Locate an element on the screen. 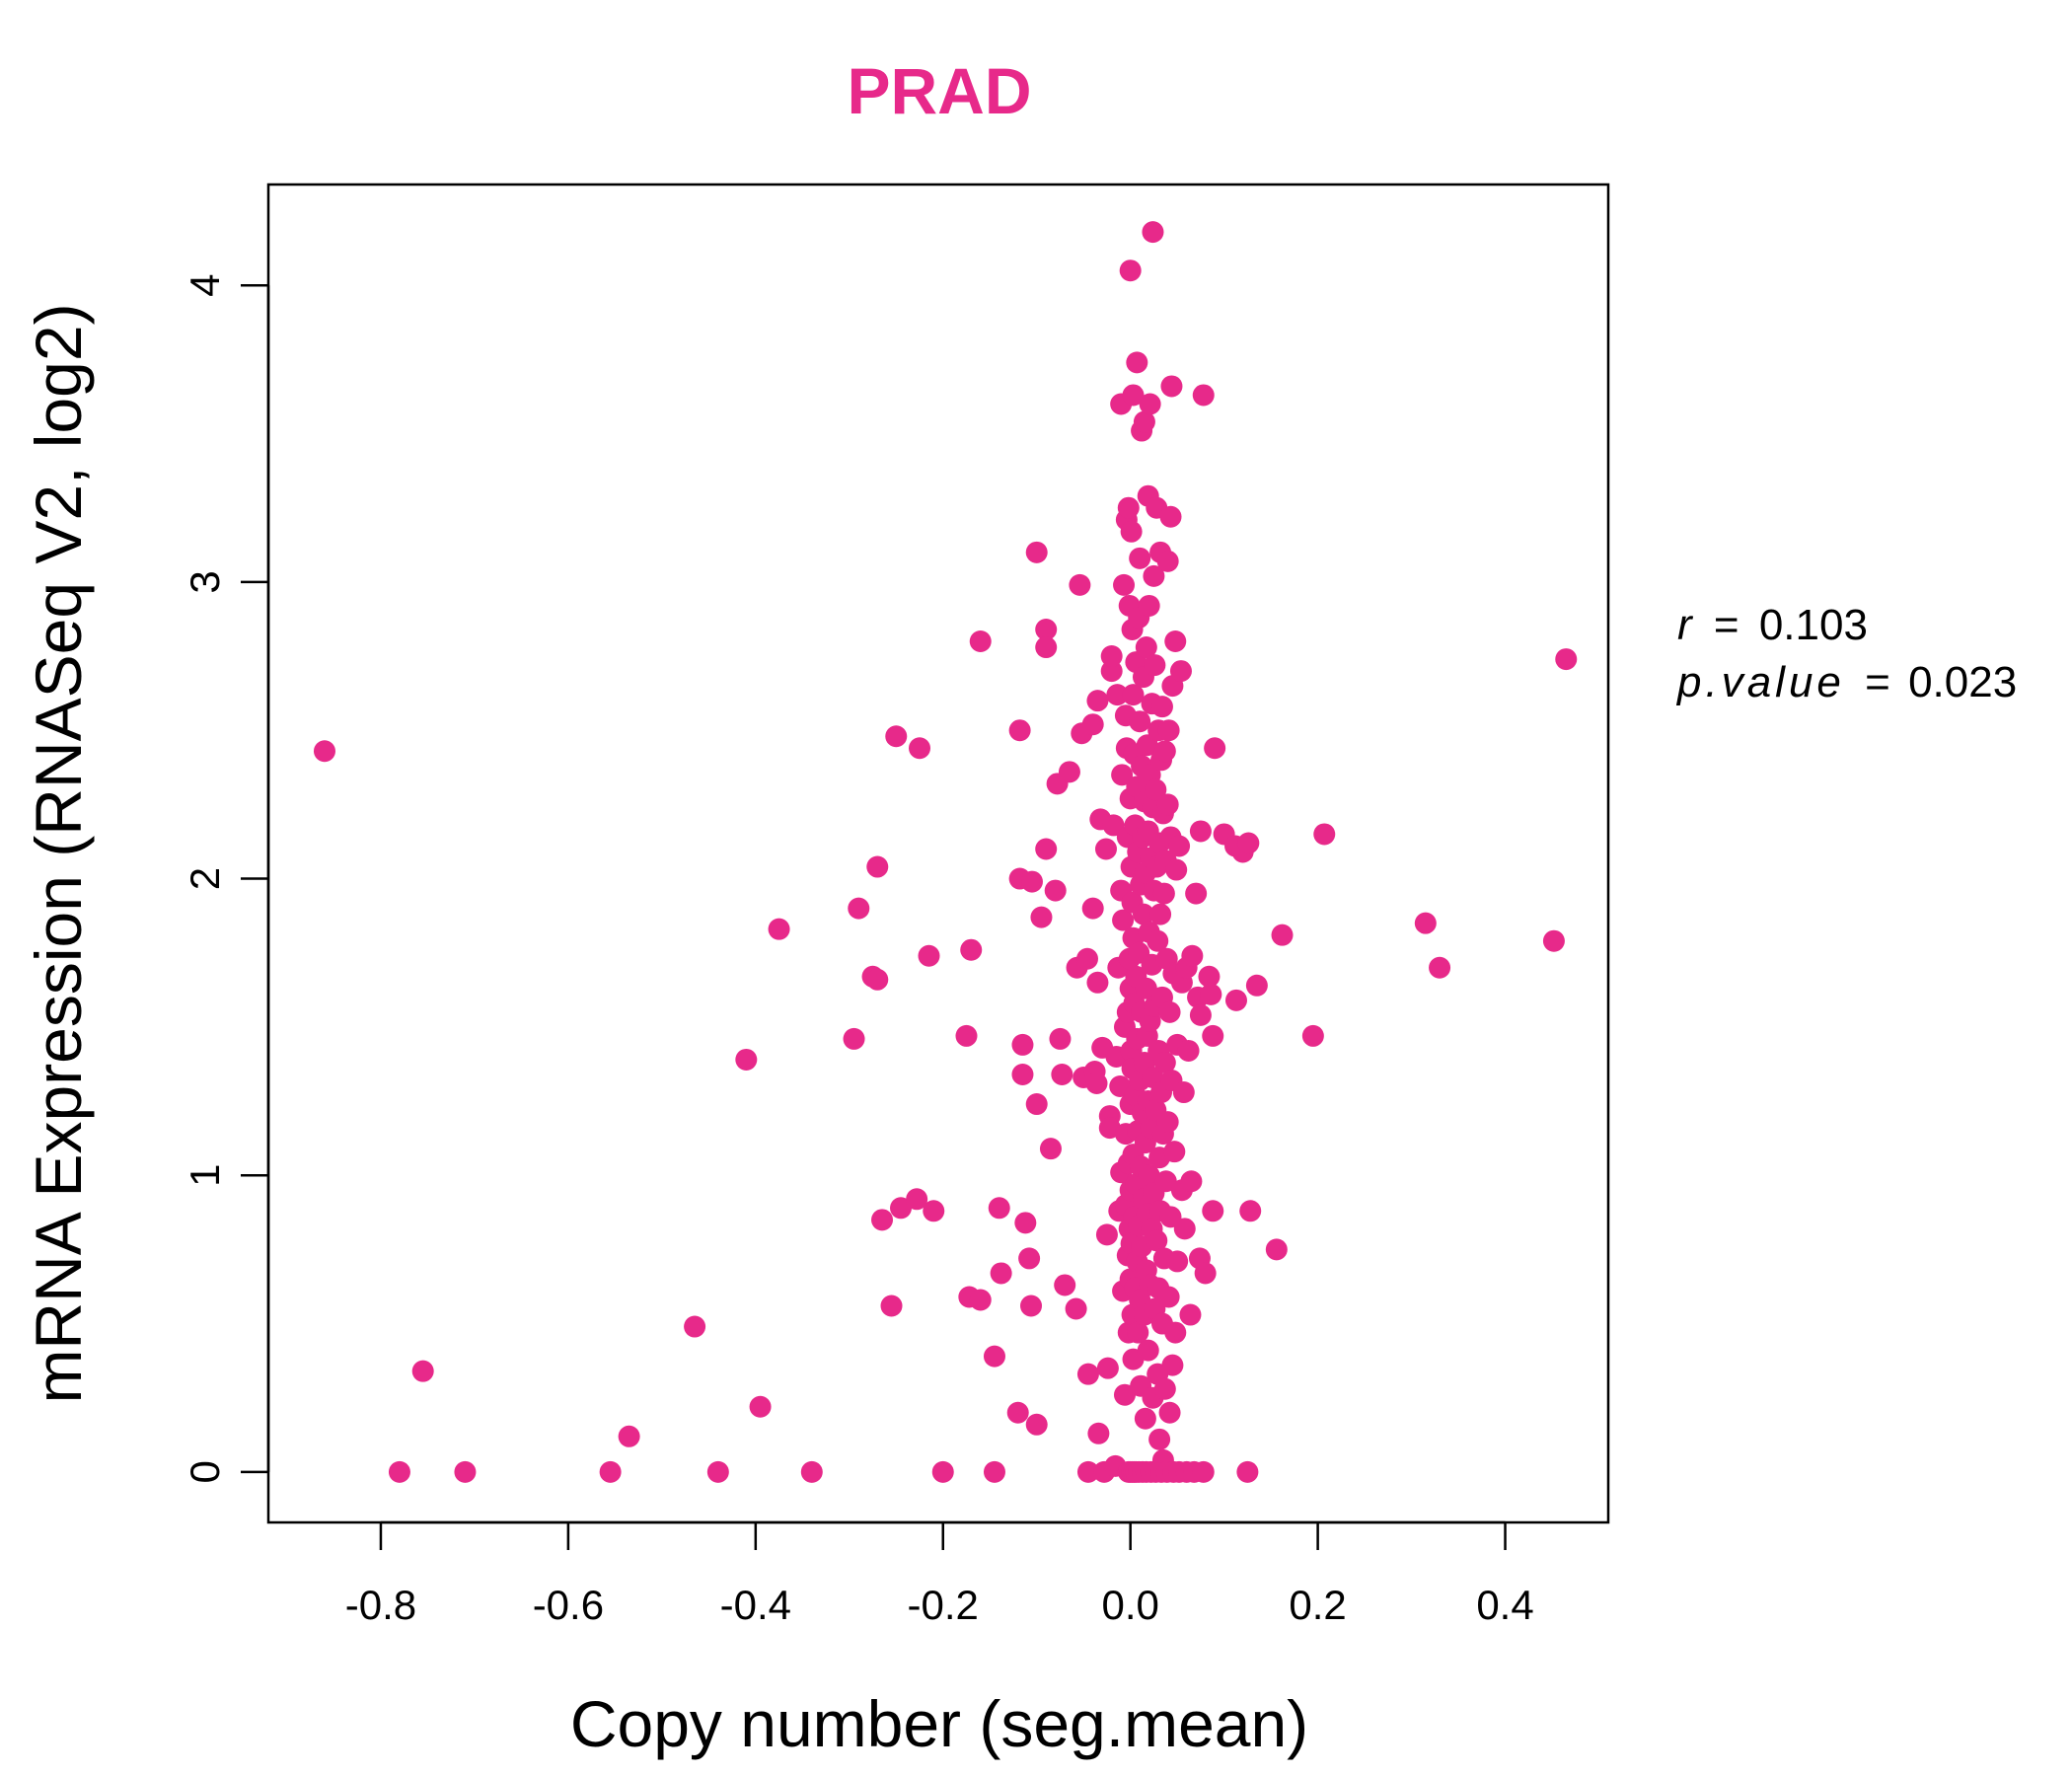  x-tick-label: -0.8 is located at coordinates (381, 1605).